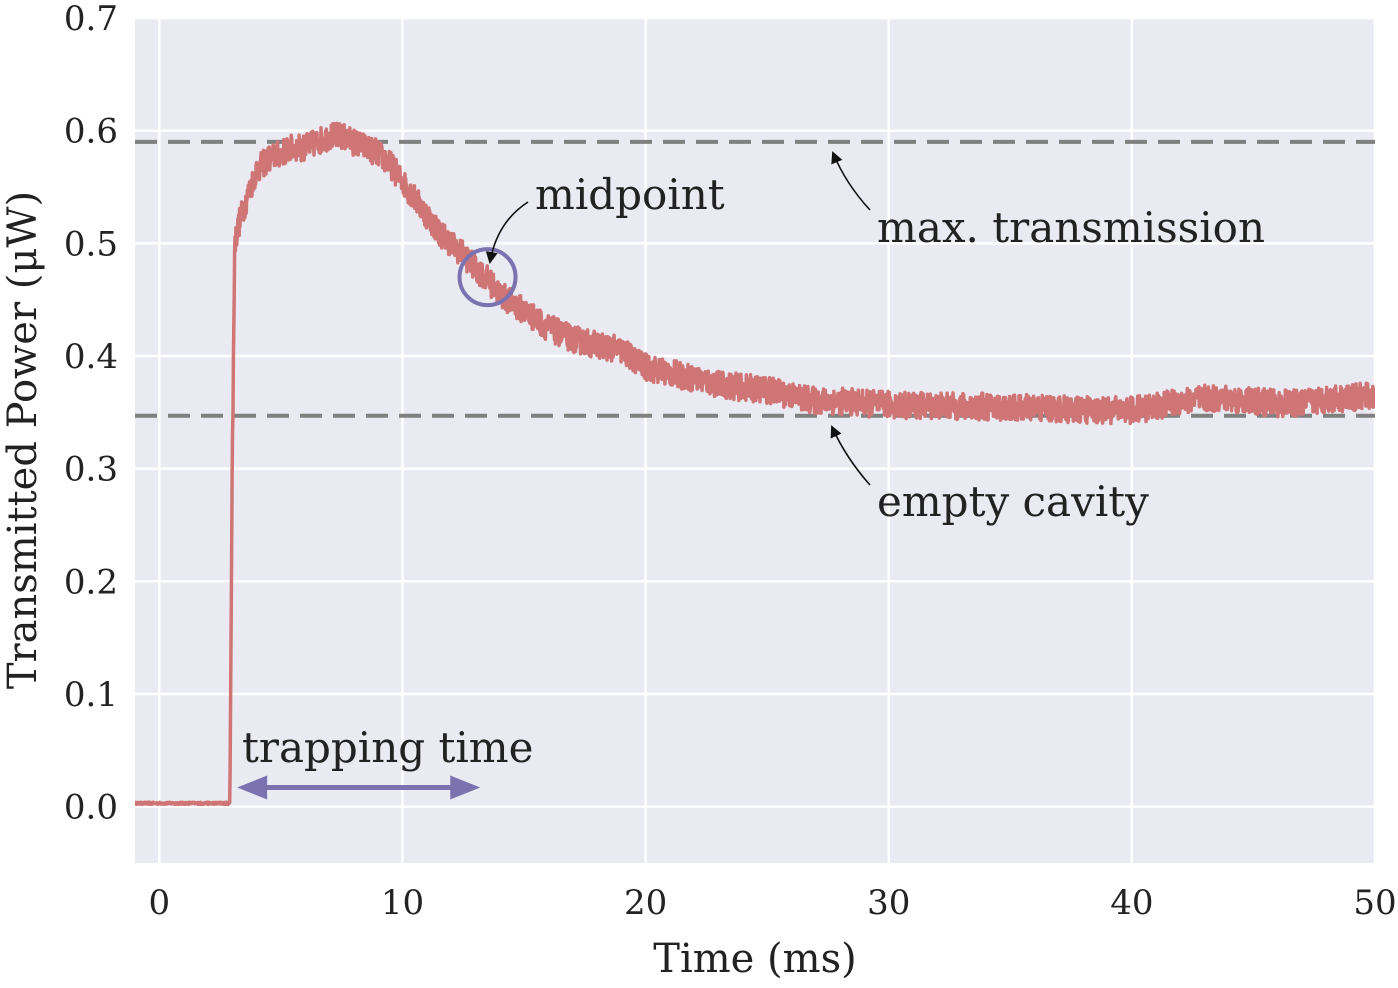 The width and height of the screenshot is (1398, 988). Describe the element at coordinates (1131, 903) in the screenshot. I see `x-tick-label: 40` at that location.